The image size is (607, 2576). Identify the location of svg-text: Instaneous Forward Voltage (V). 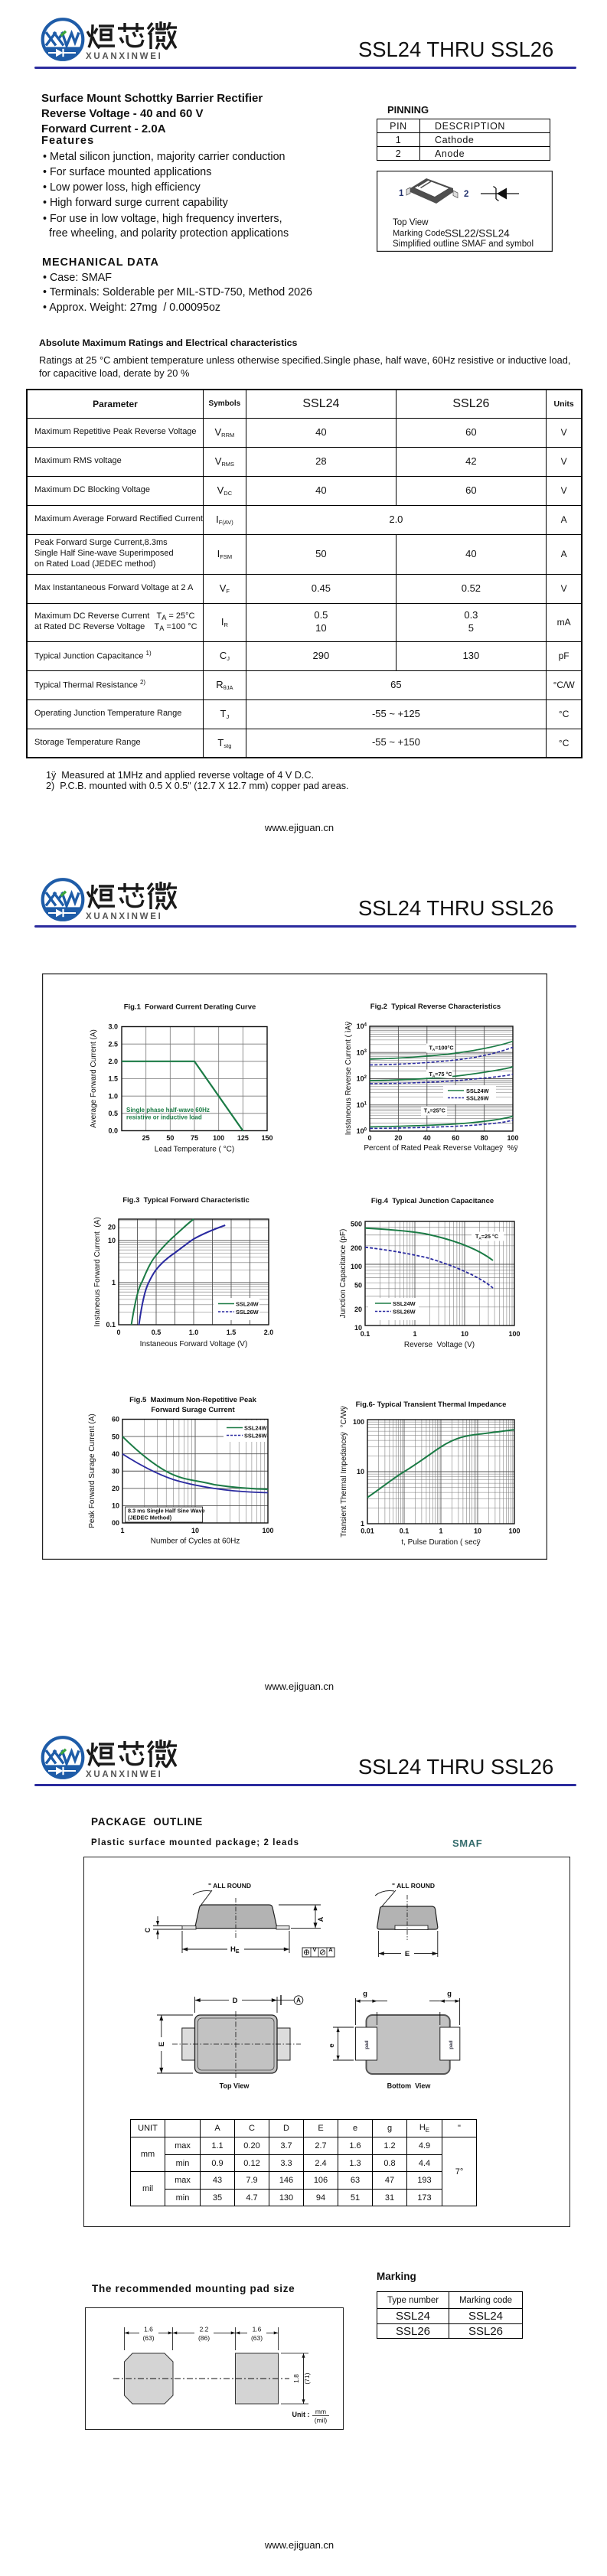
(194, 1344).